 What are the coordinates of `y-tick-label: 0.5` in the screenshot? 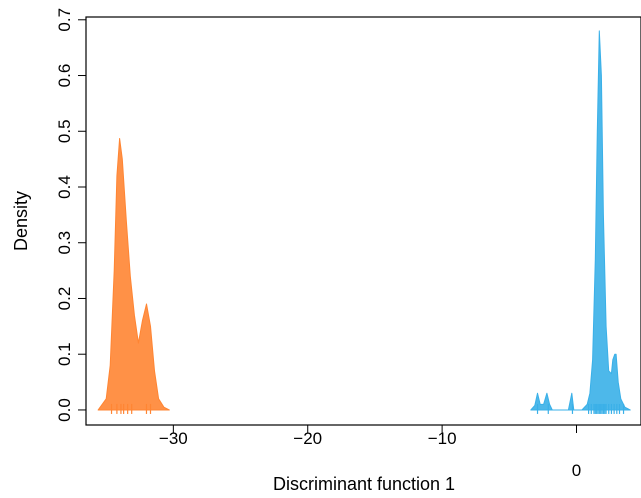 It's located at (64, 131).